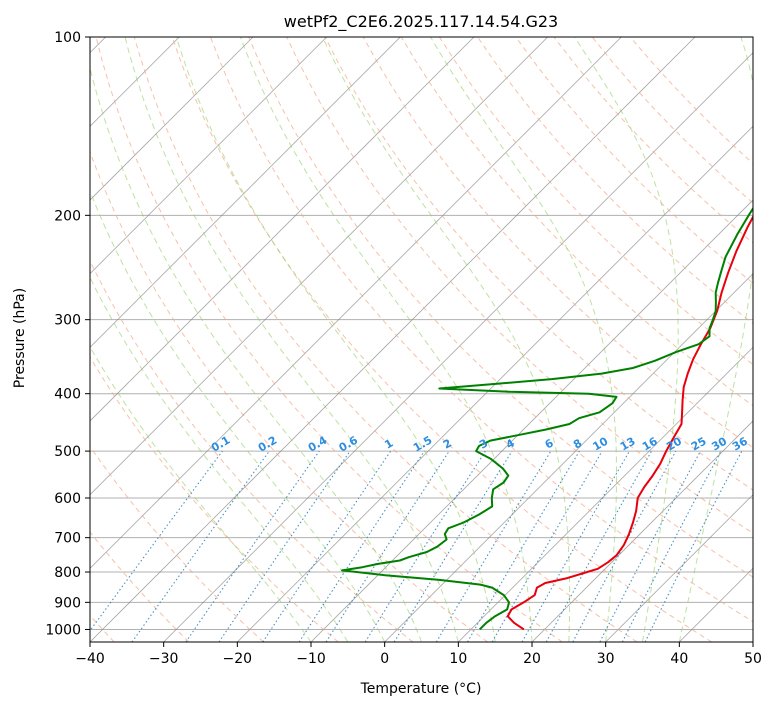  What do you see at coordinates (458, 659) in the screenshot?
I see `x-tick-label: 10` at bounding box center [458, 659].